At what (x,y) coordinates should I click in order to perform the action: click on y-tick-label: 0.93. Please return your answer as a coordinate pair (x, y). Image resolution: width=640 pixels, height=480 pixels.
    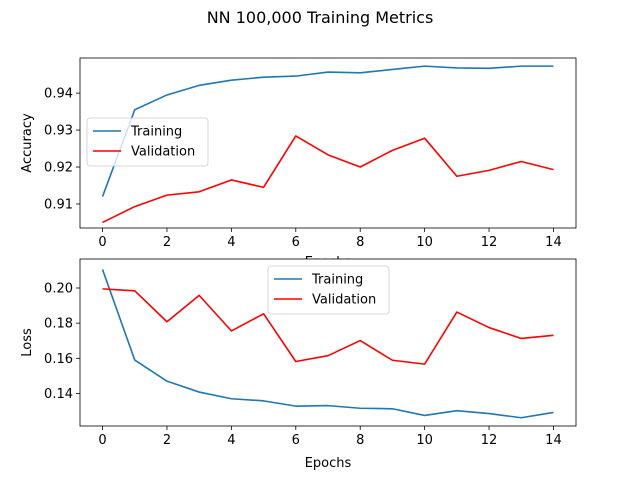
    Looking at the image, I should click on (58, 131).